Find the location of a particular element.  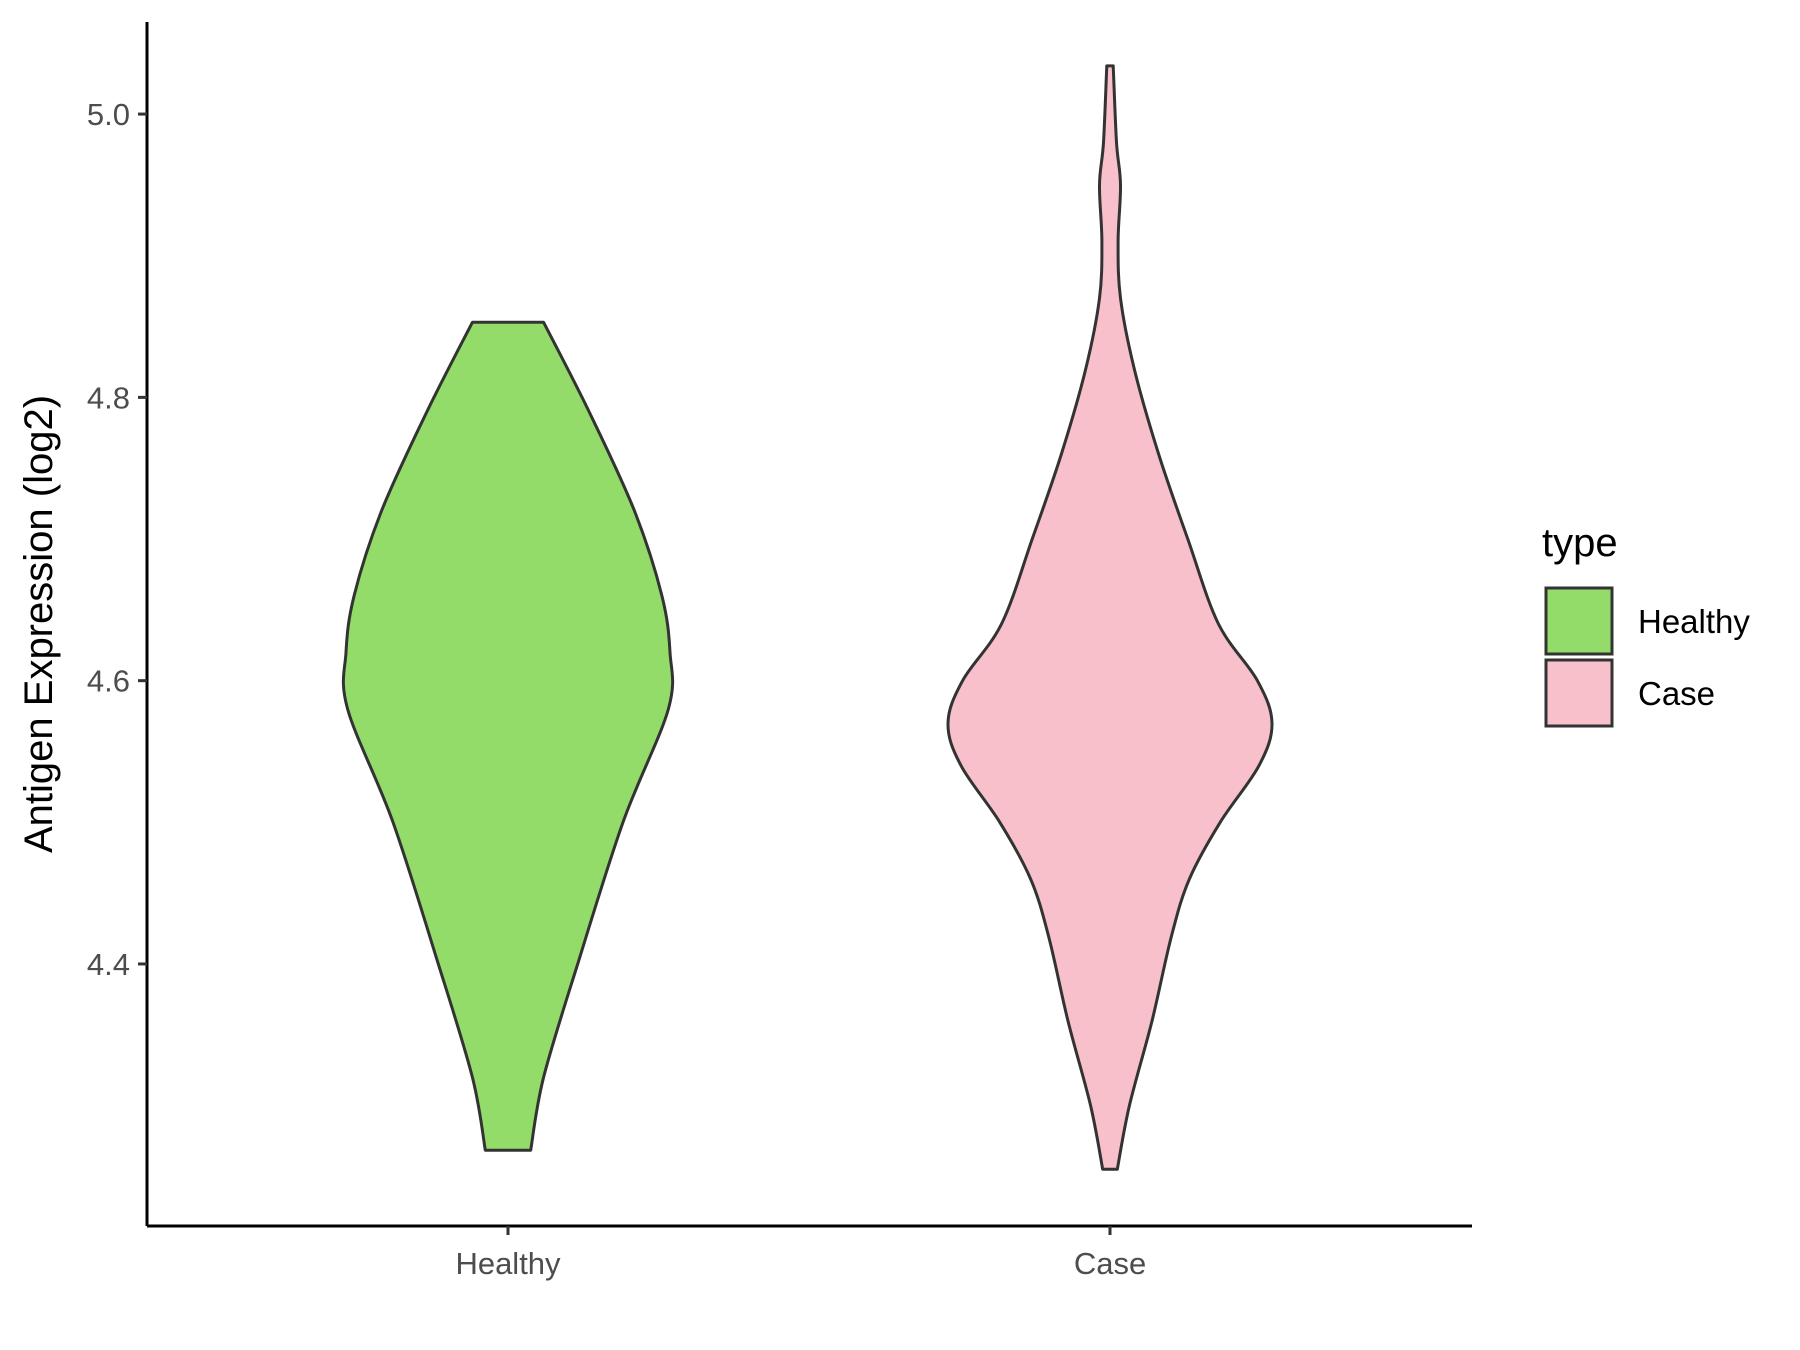

y-axis-title: Antigen Expression (log2) is located at coordinates (39, 624).